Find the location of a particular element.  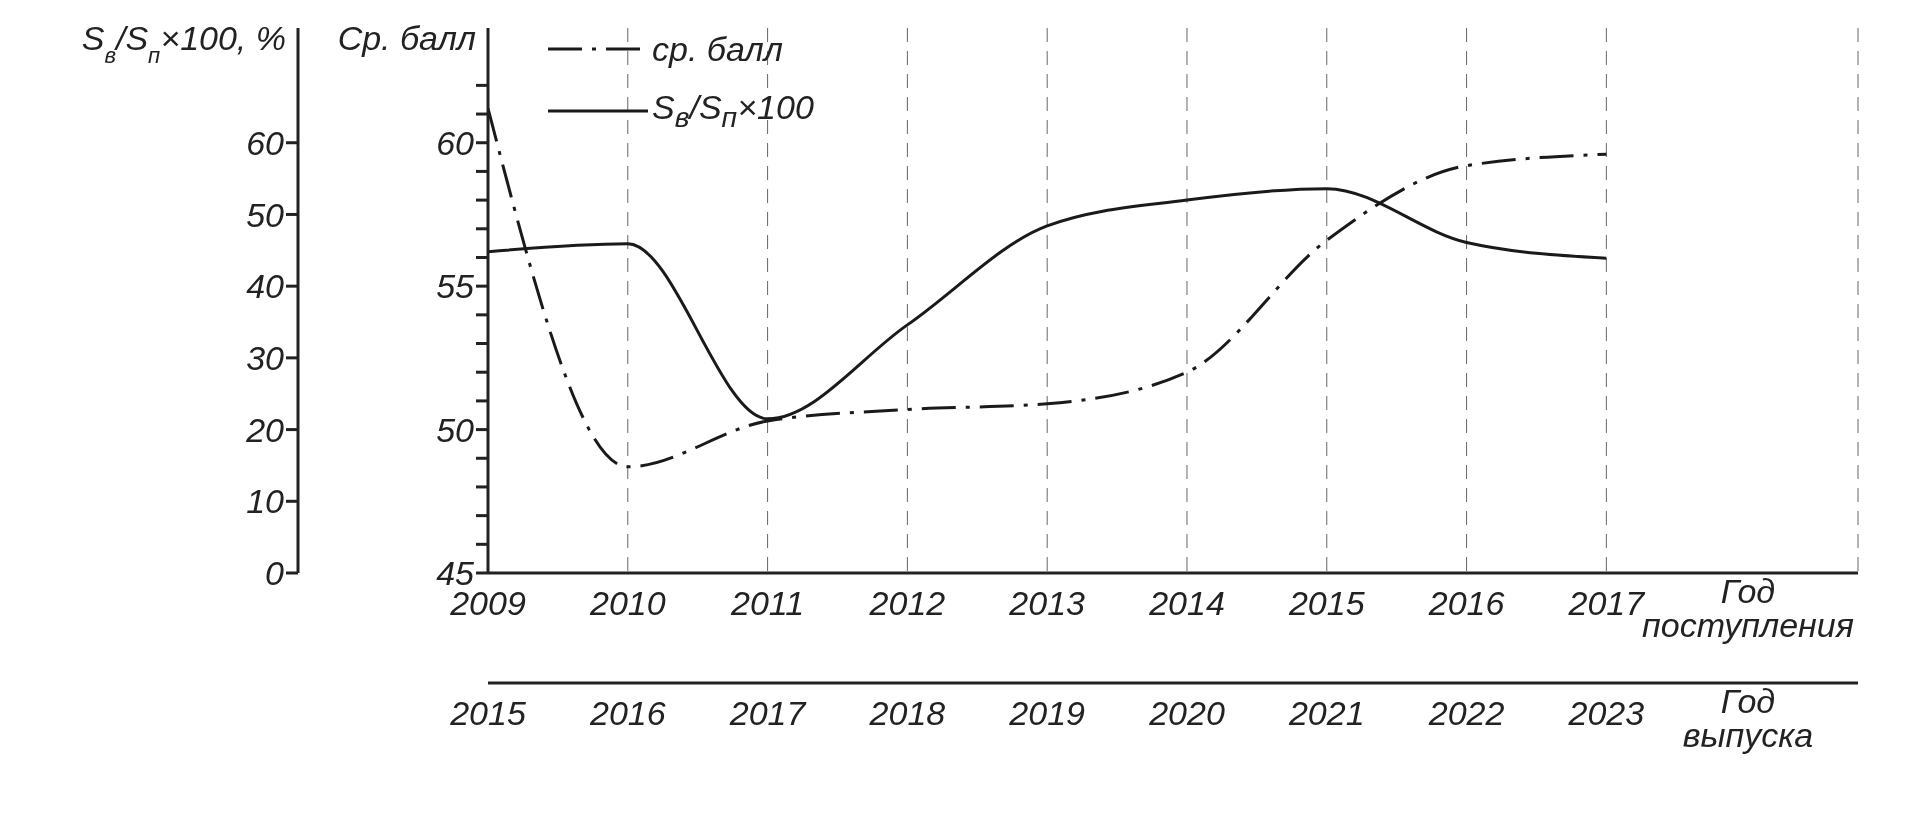

x2-tick-label: 2021 is located at coordinates (1326, 713).